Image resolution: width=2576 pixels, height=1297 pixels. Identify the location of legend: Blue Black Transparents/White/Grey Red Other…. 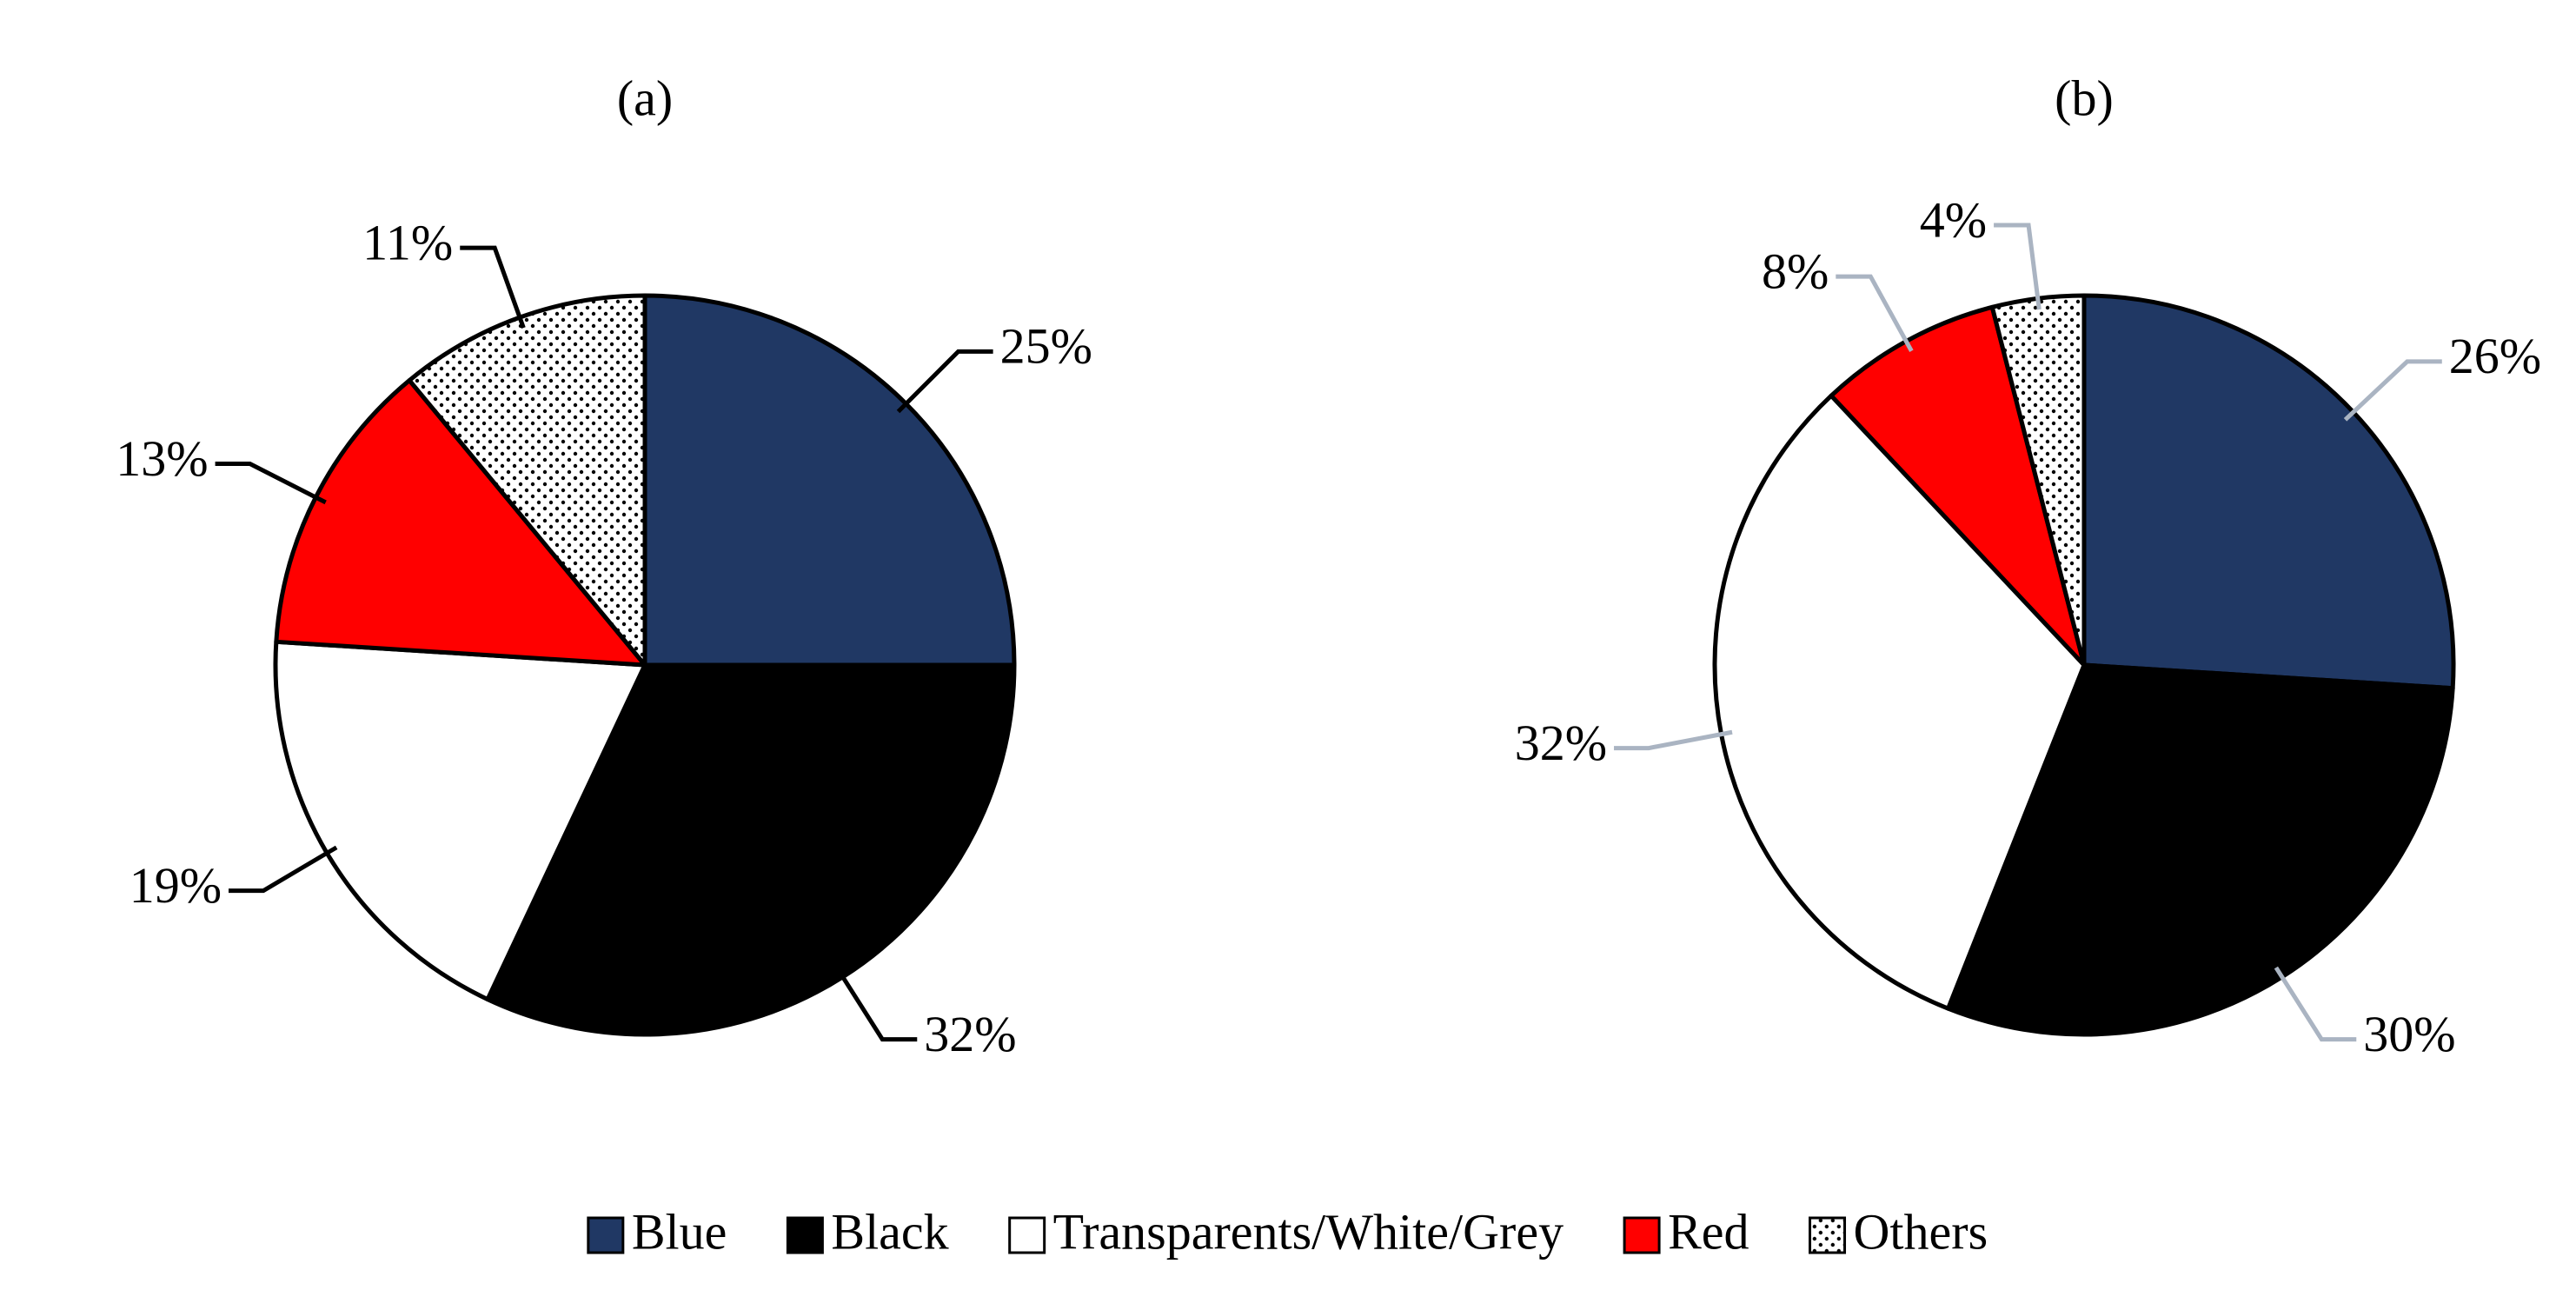
(1287, 1231).